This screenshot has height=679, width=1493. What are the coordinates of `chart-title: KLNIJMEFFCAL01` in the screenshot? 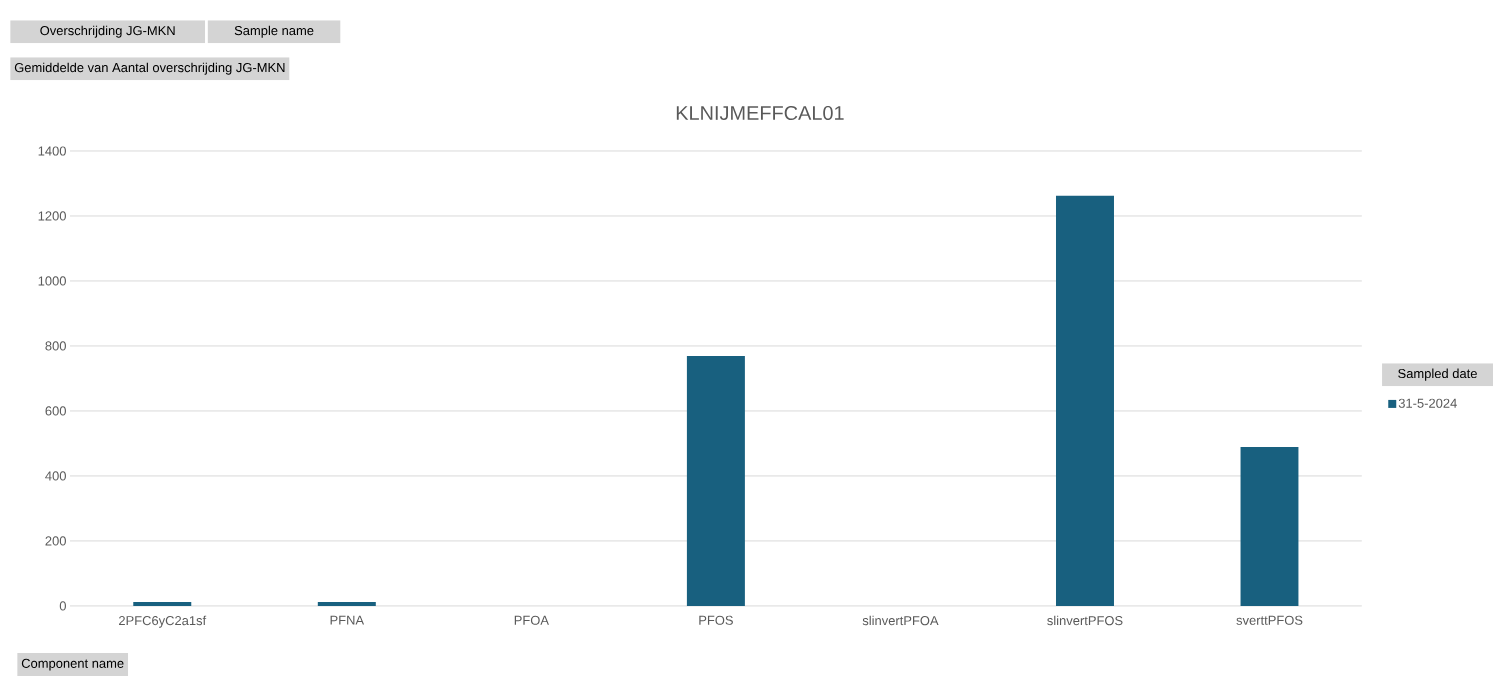 It's located at (760, 113).